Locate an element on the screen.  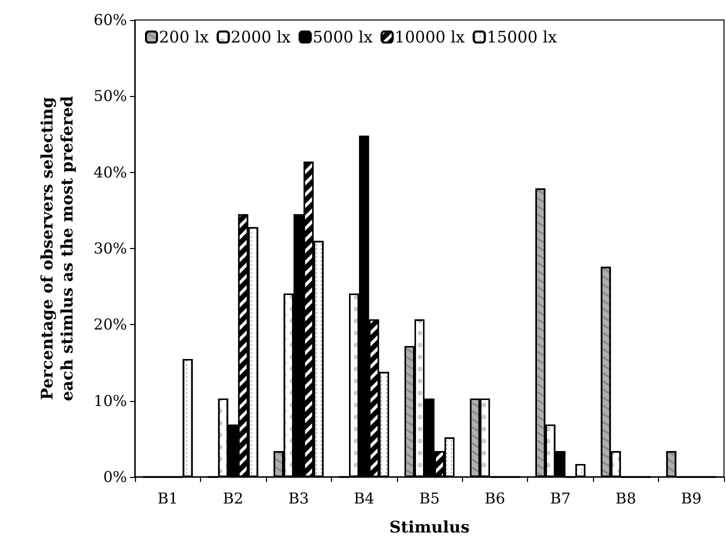
x-tick-label: B9 is located at coordinates (691, 499).